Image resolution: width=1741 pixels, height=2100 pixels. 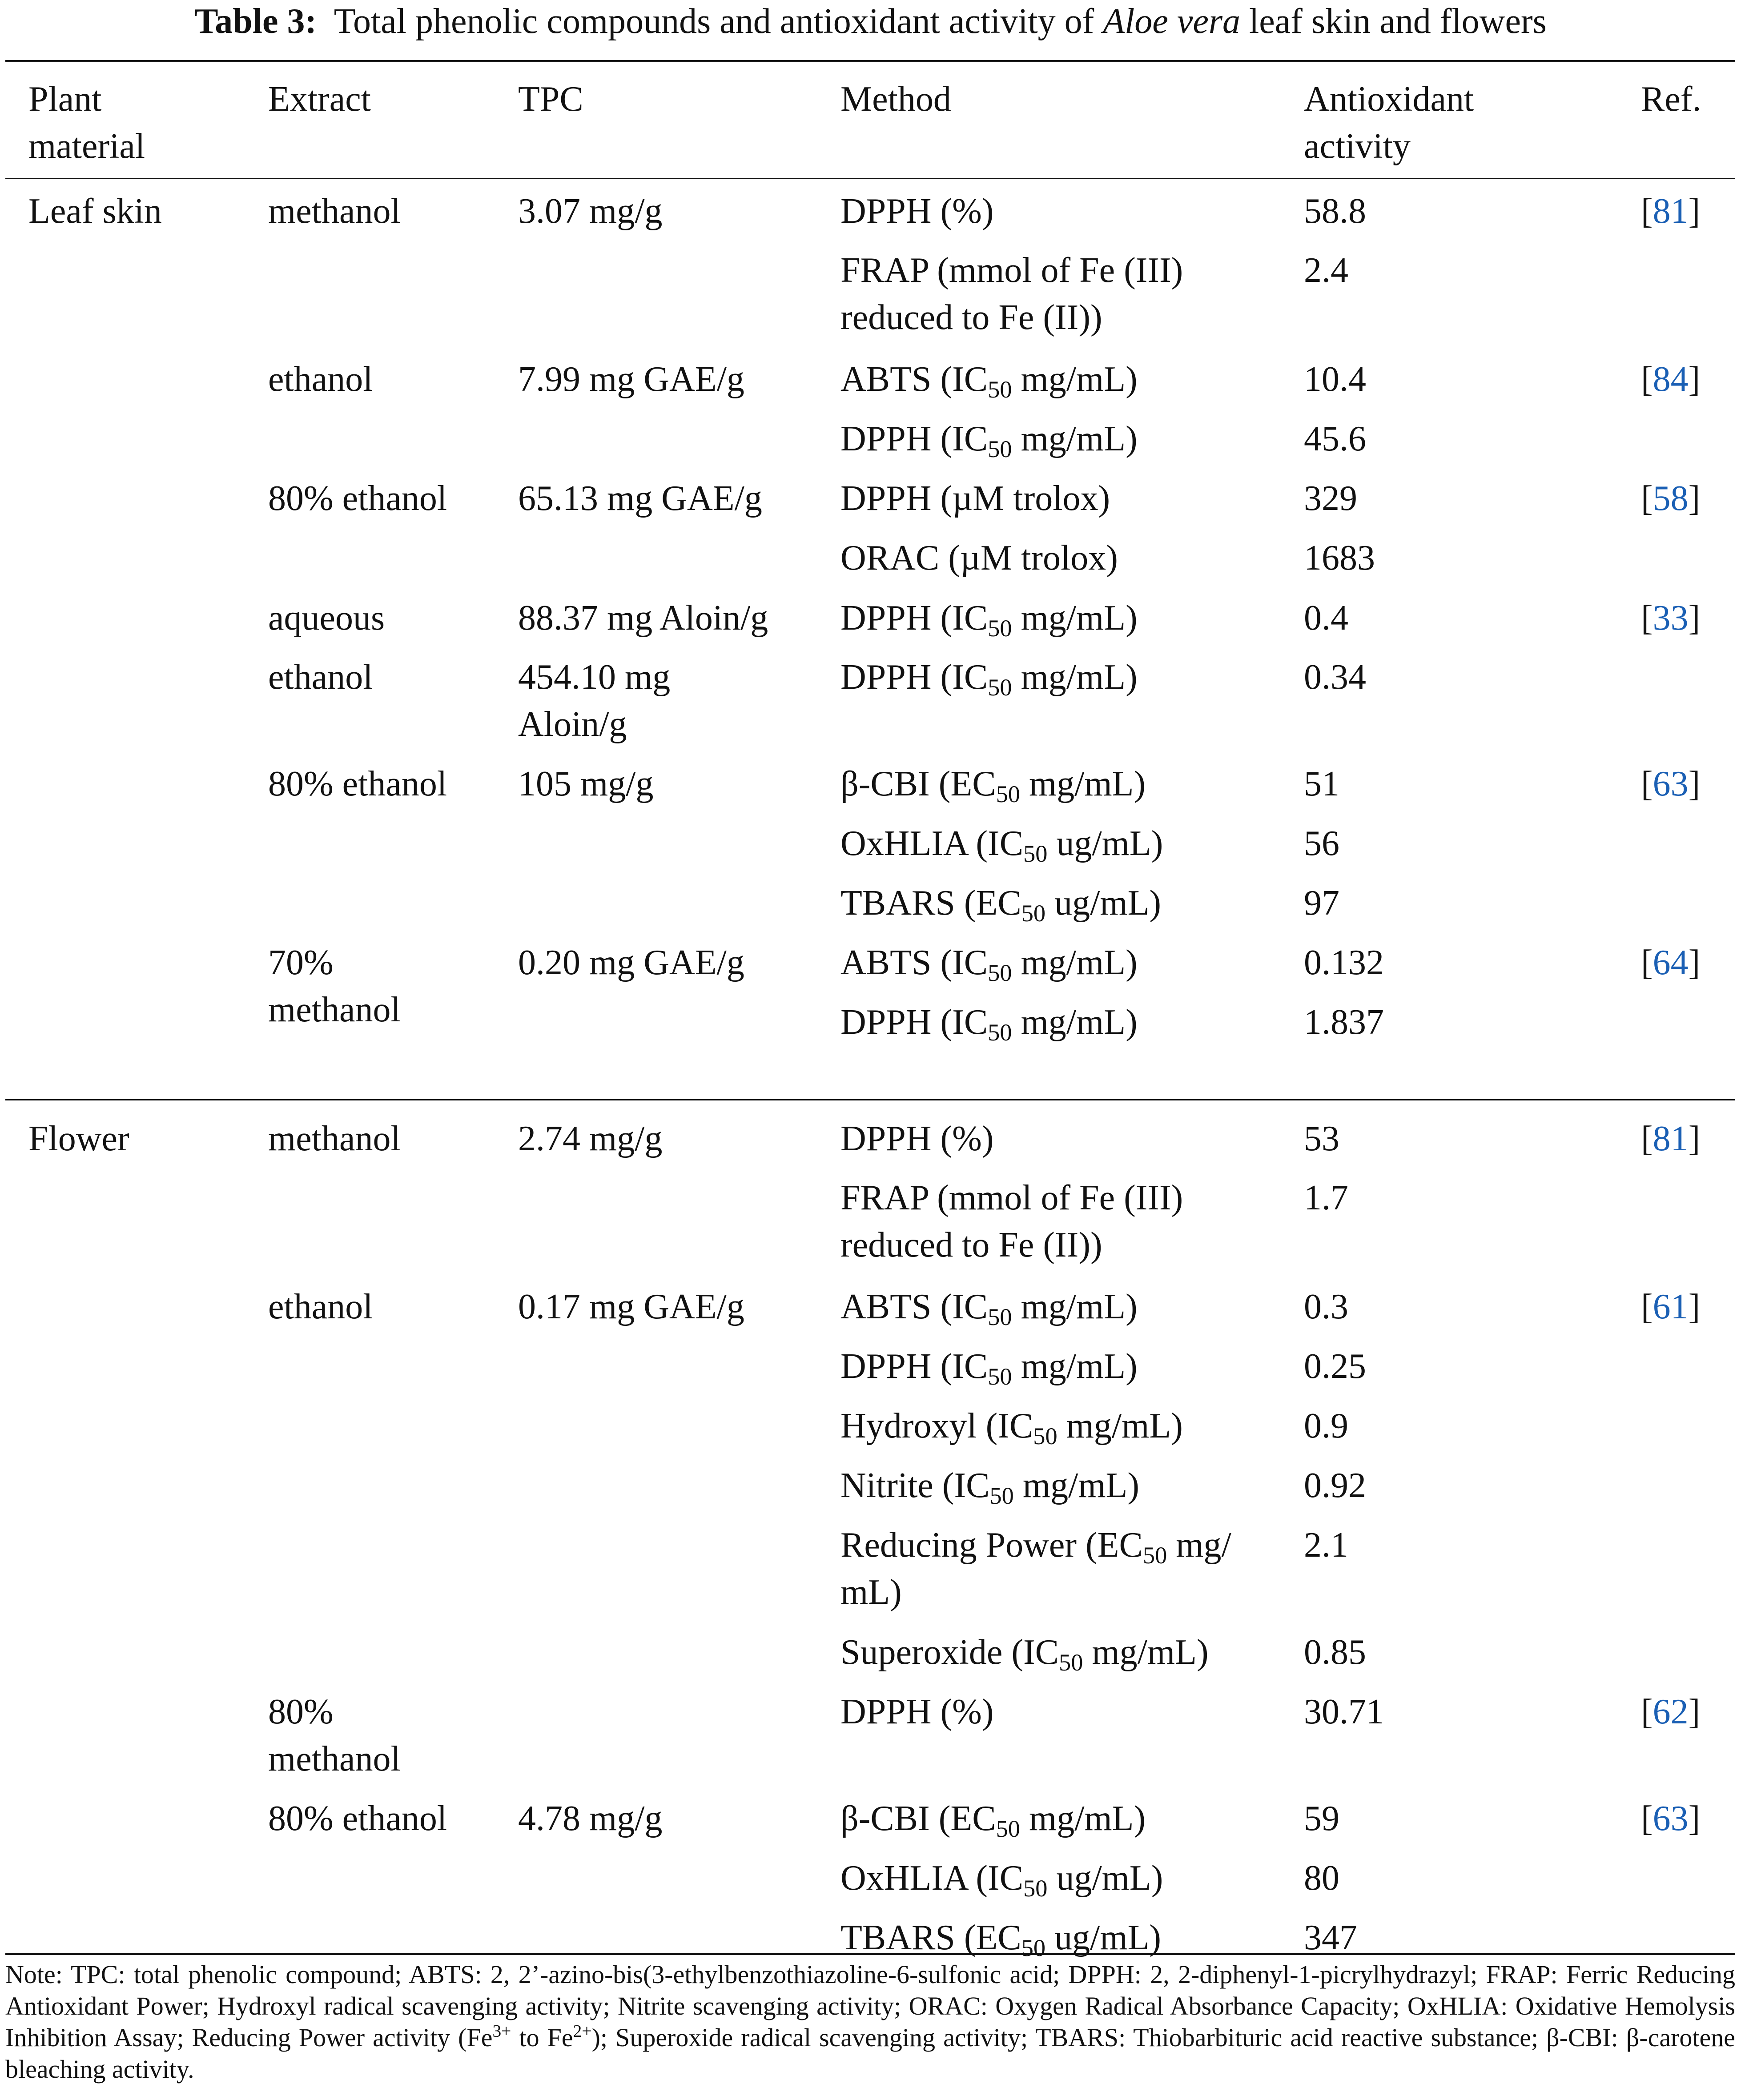 I want to click on reference-link: 33, so click(x=1671, y=618).